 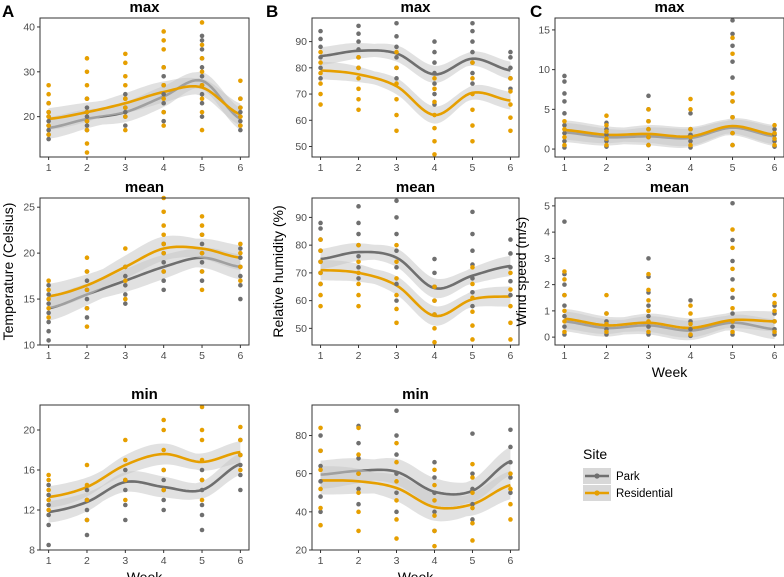 I want to click on x-tick-label: 2, so click(x=607, y=168).